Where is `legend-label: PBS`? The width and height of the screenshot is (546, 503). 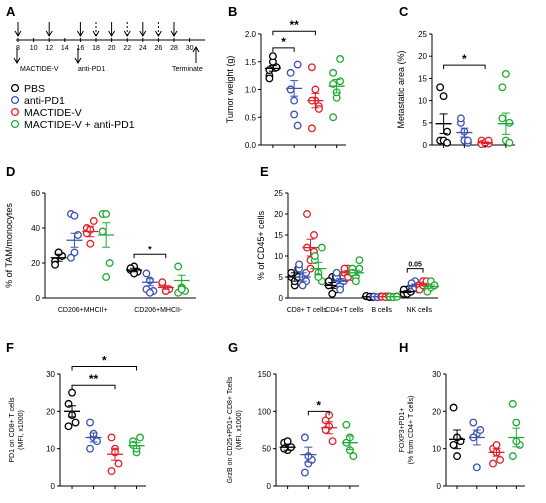 legend-label: PBS is located at coordinates (34, 89).